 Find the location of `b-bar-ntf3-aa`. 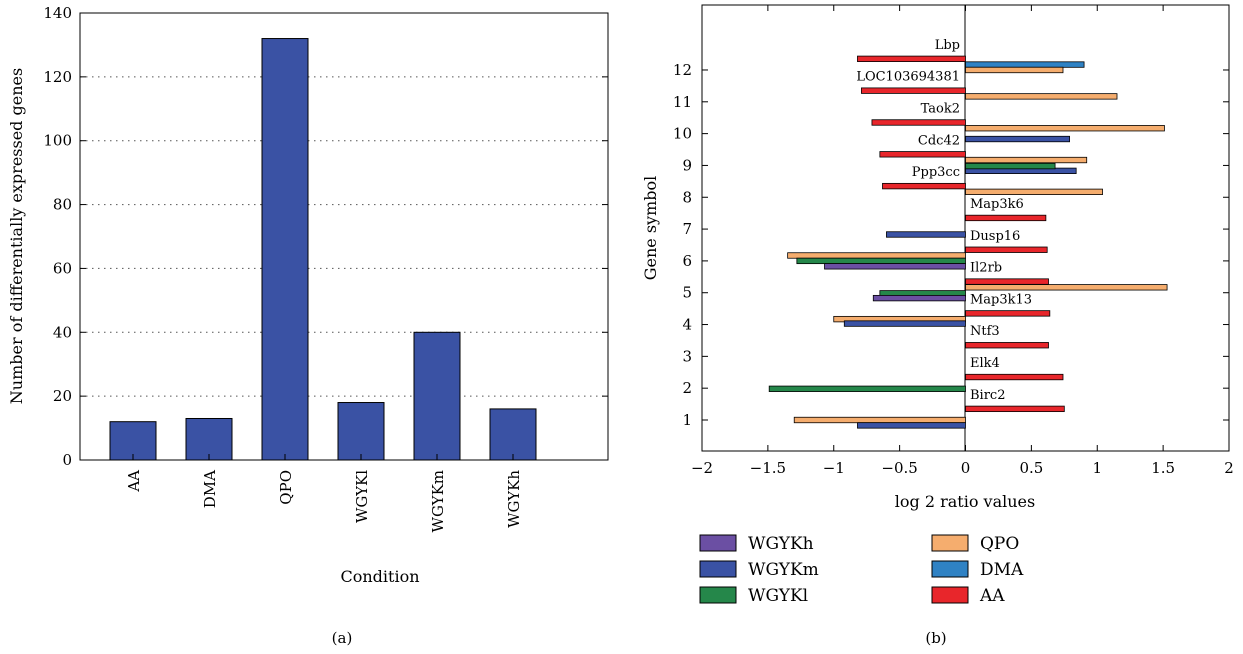

b-bar-ntf3-aa is located at coordinates (1007, 345).